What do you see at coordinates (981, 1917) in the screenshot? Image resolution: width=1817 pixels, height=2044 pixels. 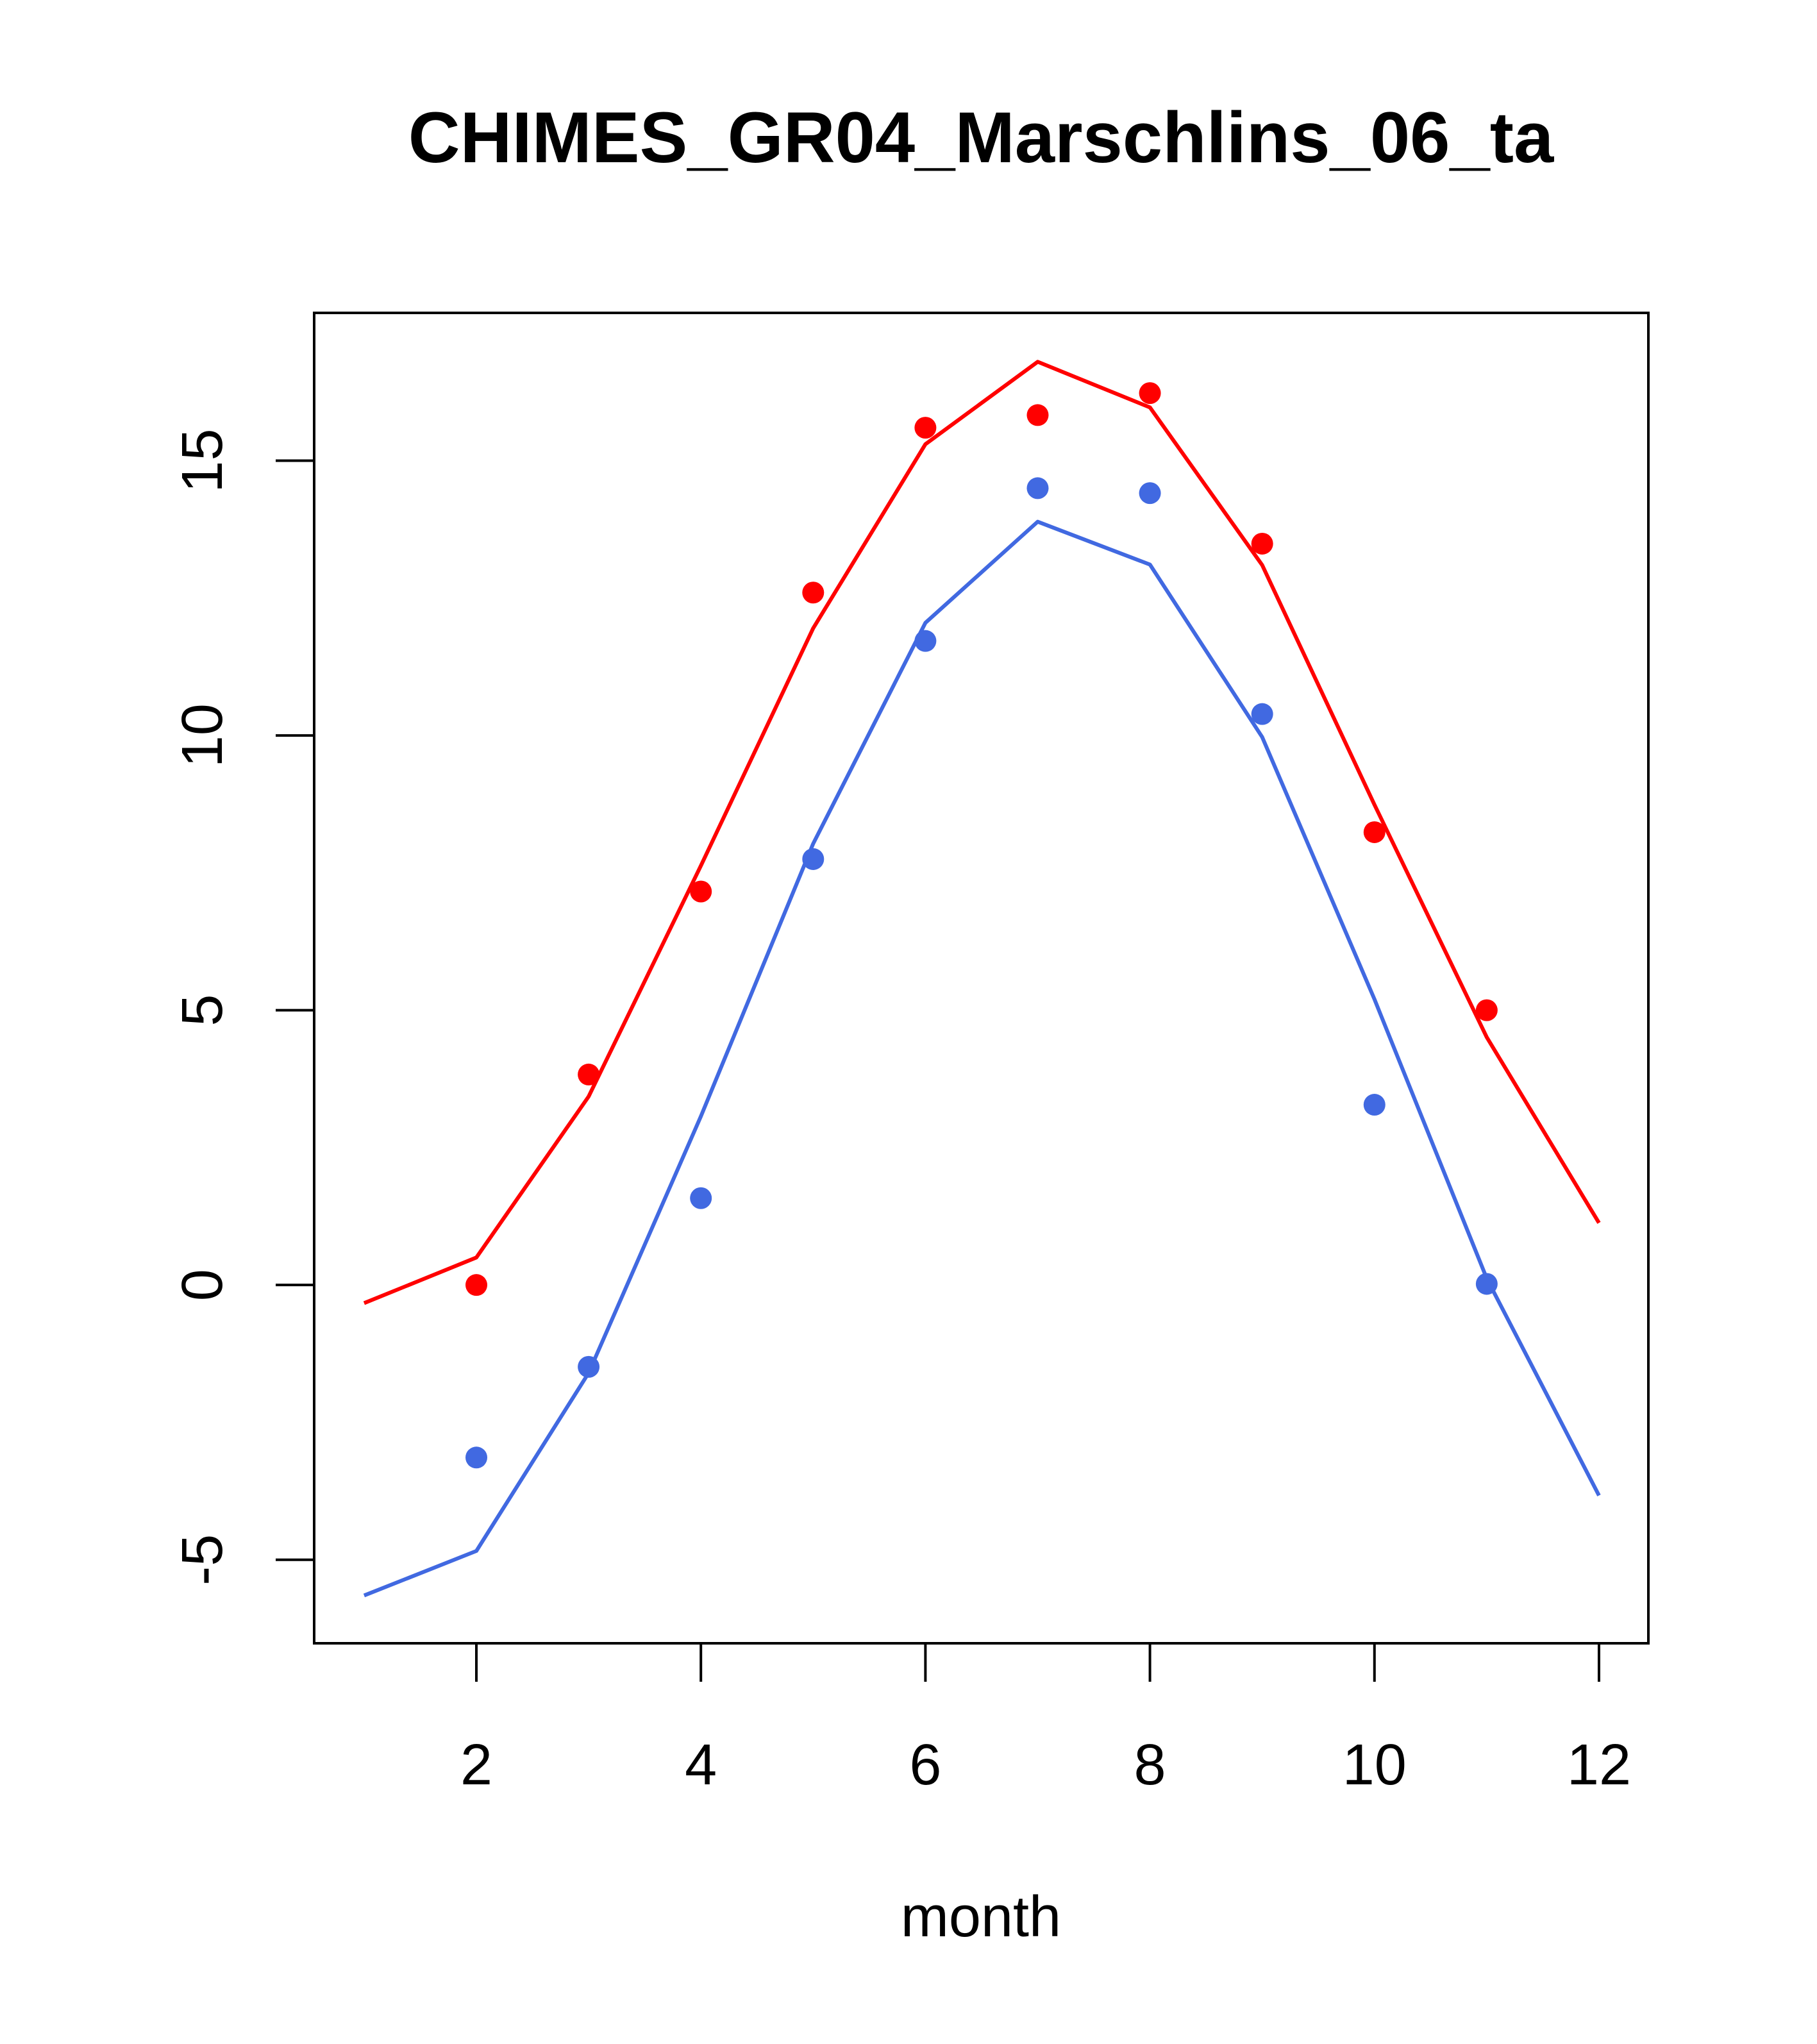 I see `x-axis-label: month` at bounding box center [981, 1917].